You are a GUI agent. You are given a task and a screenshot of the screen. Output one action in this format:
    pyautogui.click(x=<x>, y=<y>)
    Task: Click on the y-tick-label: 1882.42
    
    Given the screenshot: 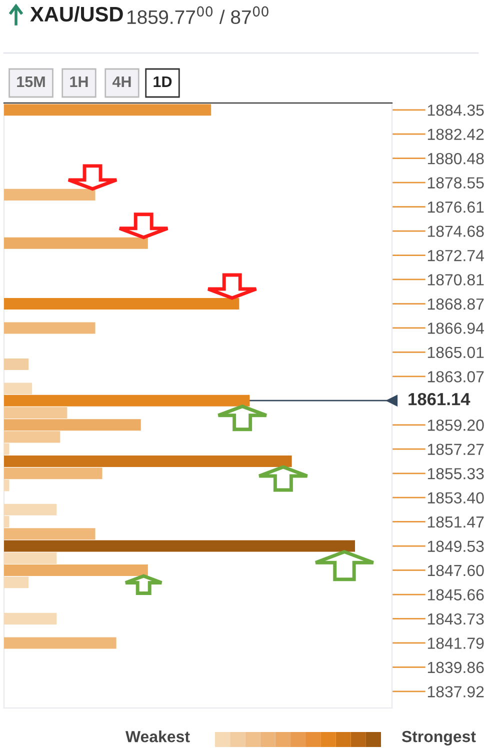 What is the action you would take?
    pyautogui.click(x=456, y=134)
    